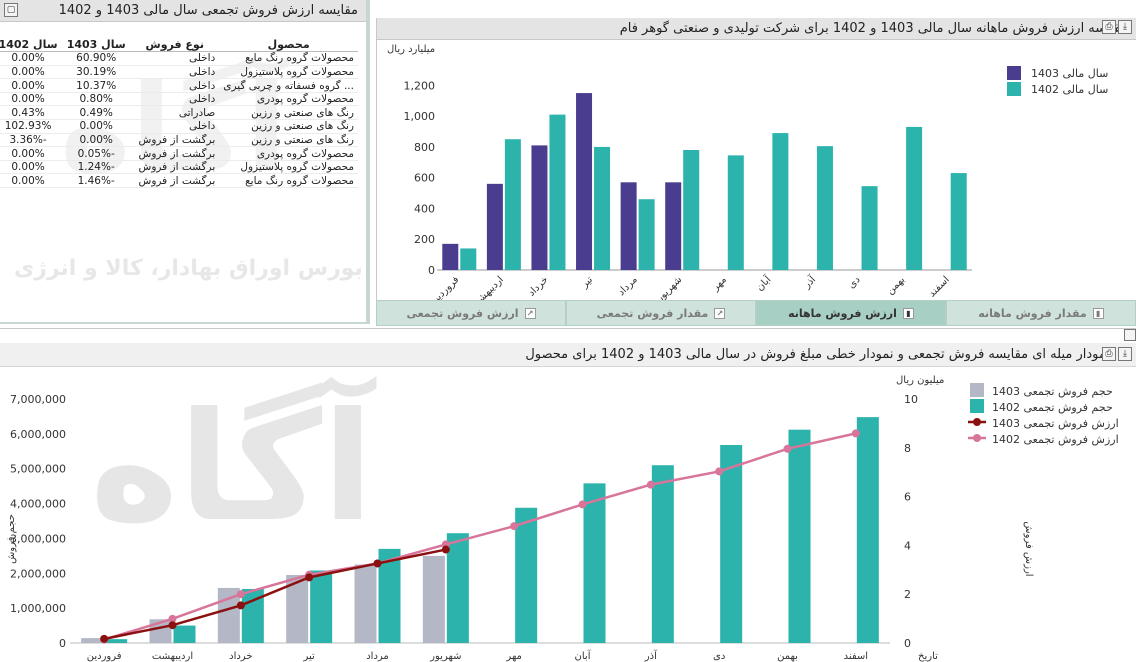 The height and width of the screenshot is (662, 1136). I want to click on x-tick-label: مهر, so click(718, 283).